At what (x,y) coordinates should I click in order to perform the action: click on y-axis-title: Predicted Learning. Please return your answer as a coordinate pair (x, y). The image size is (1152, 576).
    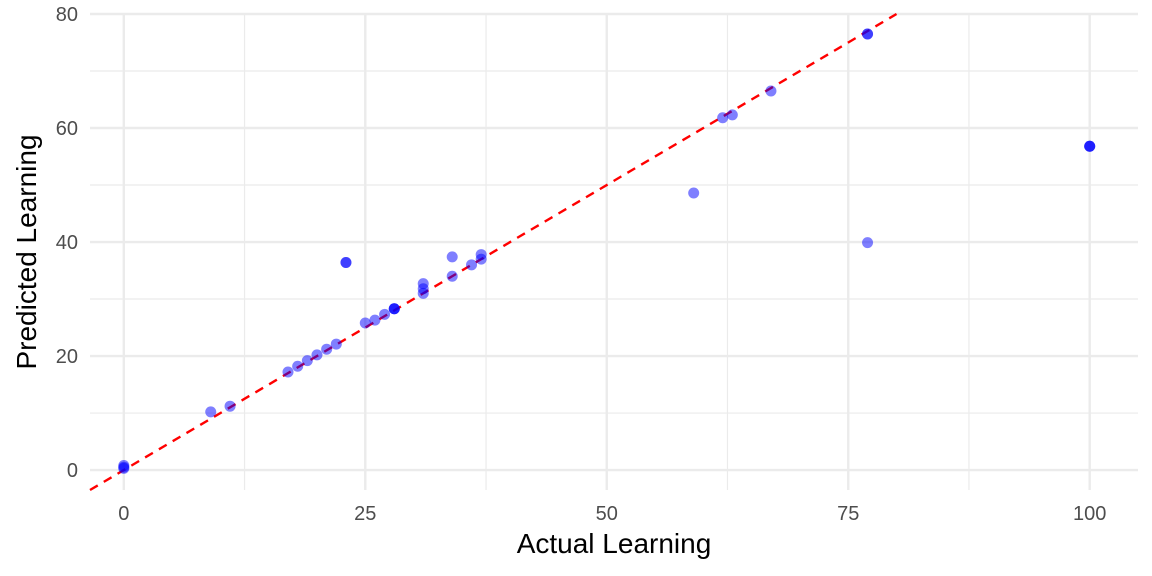
    Looking at the image, I should click on (26, 251).